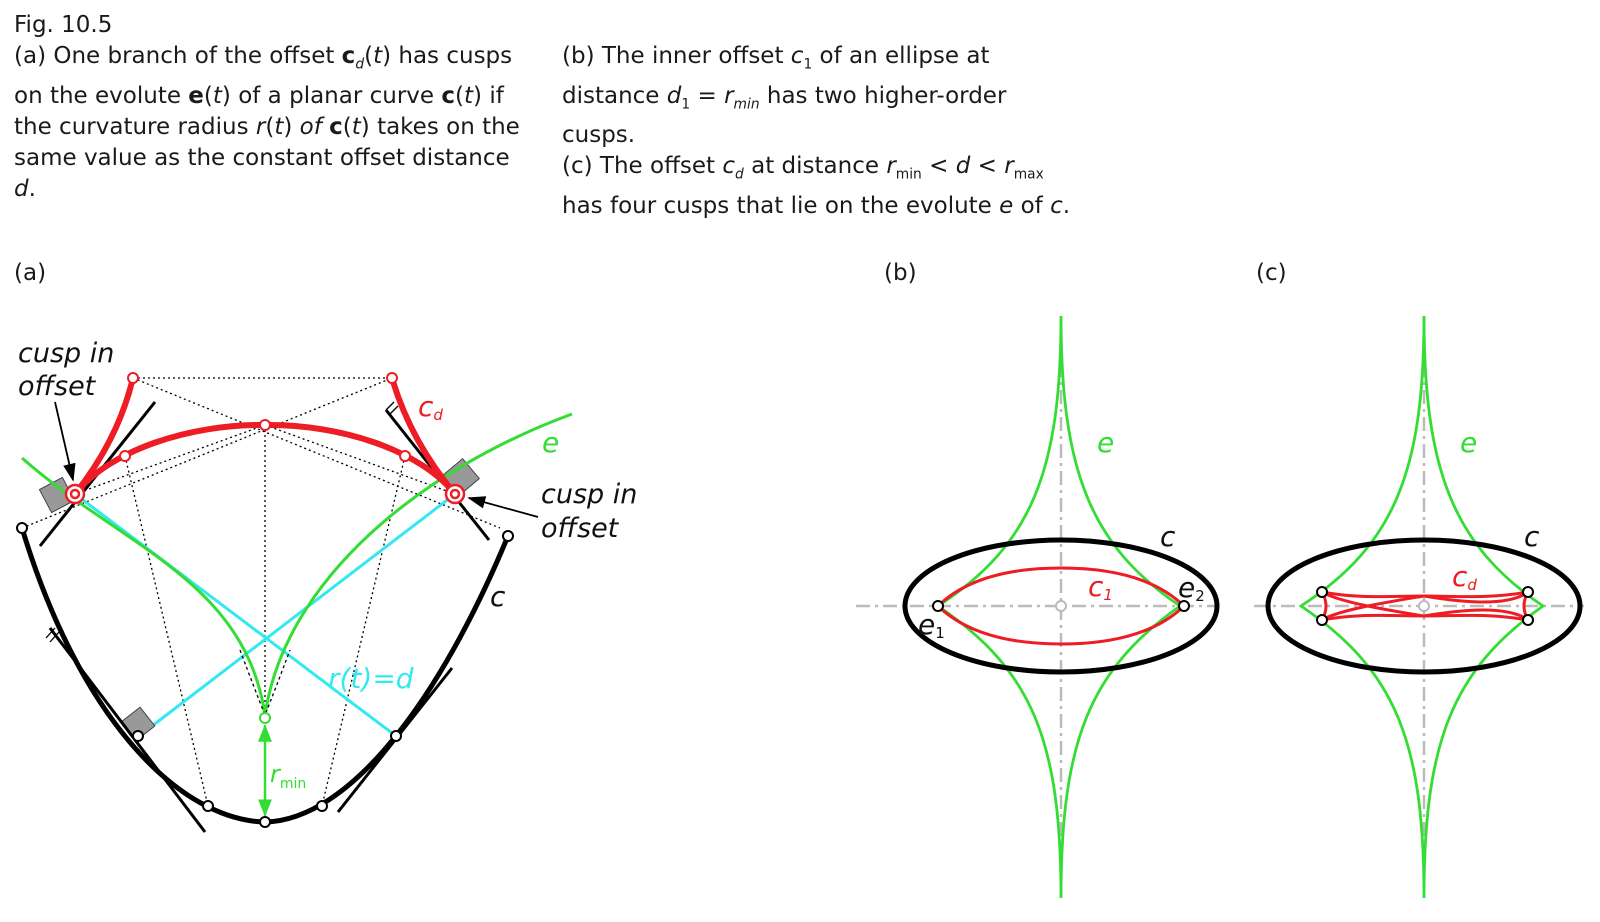 The image size is (1600, 922). What do you see at coordinates (265, 683) in the screenshot?
I see `evolute-a-dashed` at bounding box center [265, 683].